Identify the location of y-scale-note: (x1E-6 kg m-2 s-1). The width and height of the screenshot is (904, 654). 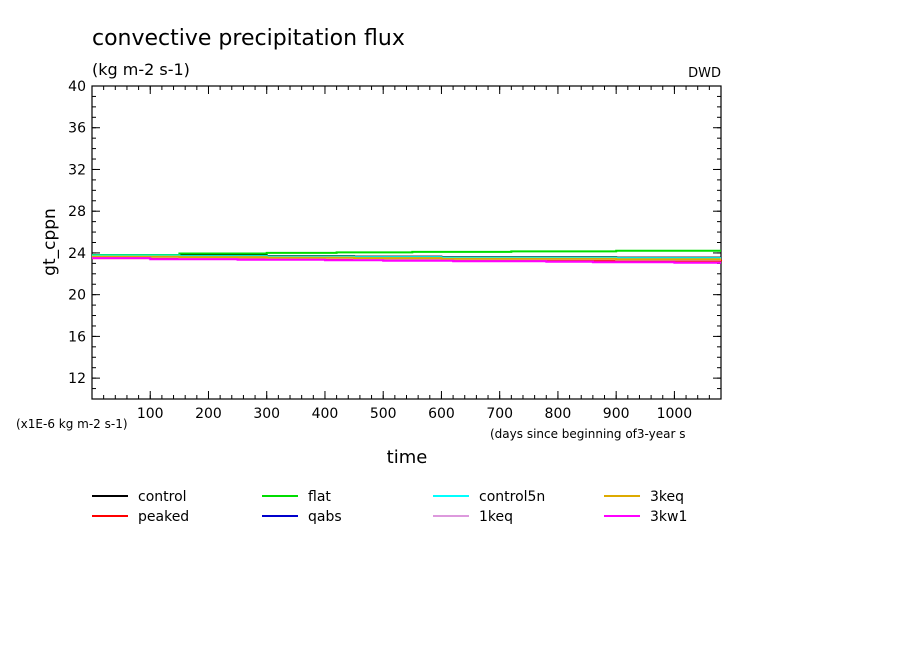
(72, 424).